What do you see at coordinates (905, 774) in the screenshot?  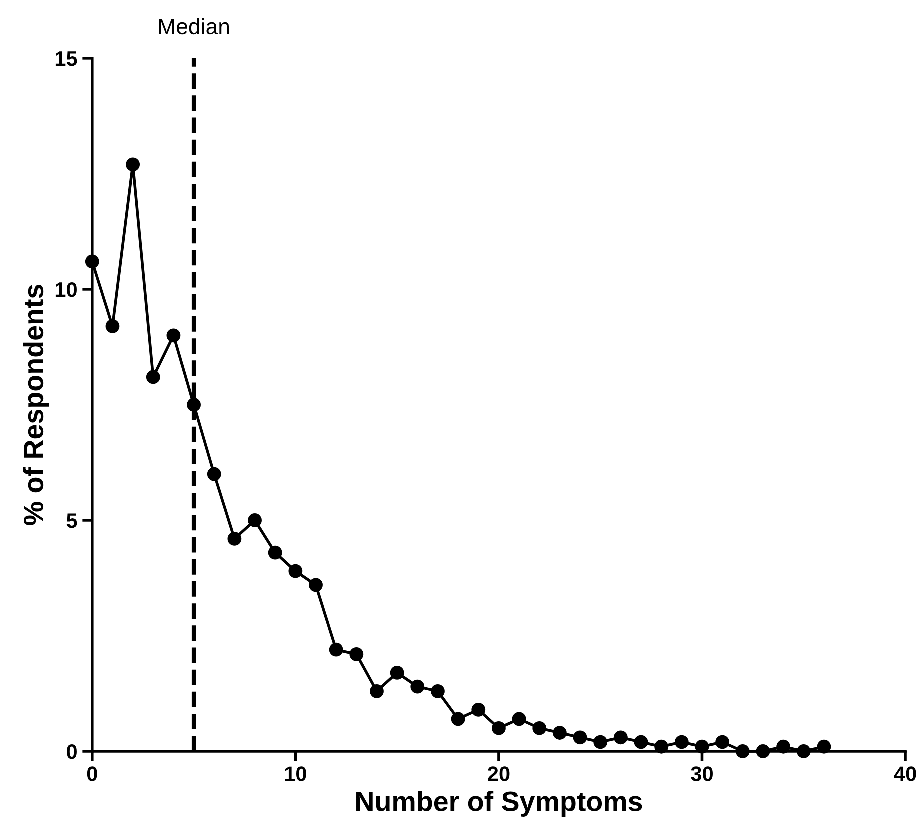 I see `x-tick-label: 40` at bounding box center [905, 774].